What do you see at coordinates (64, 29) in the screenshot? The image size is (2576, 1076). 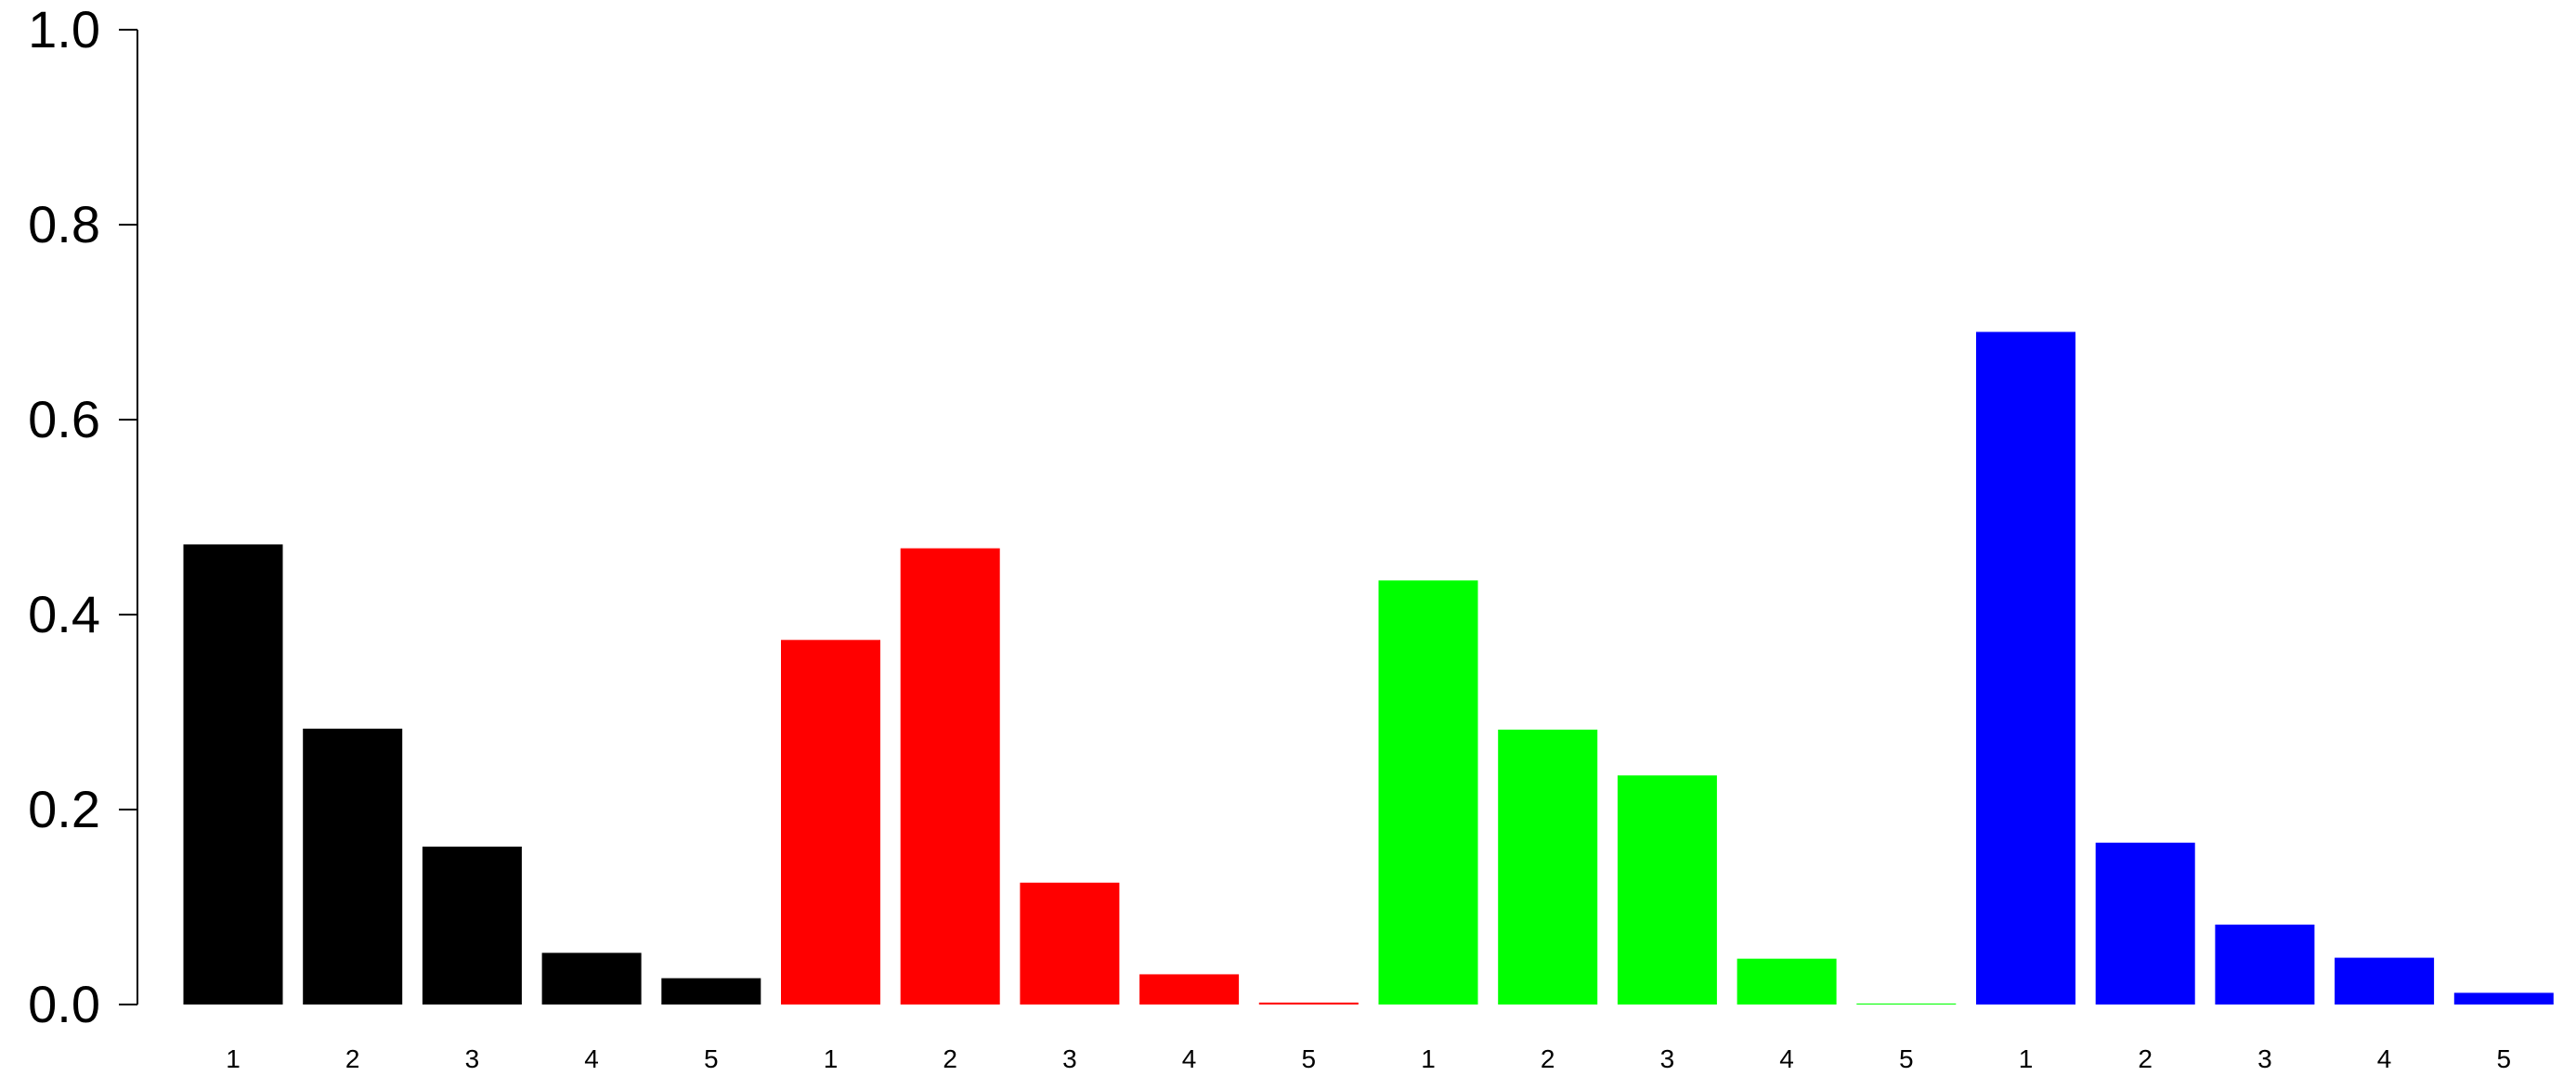 I see `y-tick-label: 1.0` at bounding box center [64, 29].